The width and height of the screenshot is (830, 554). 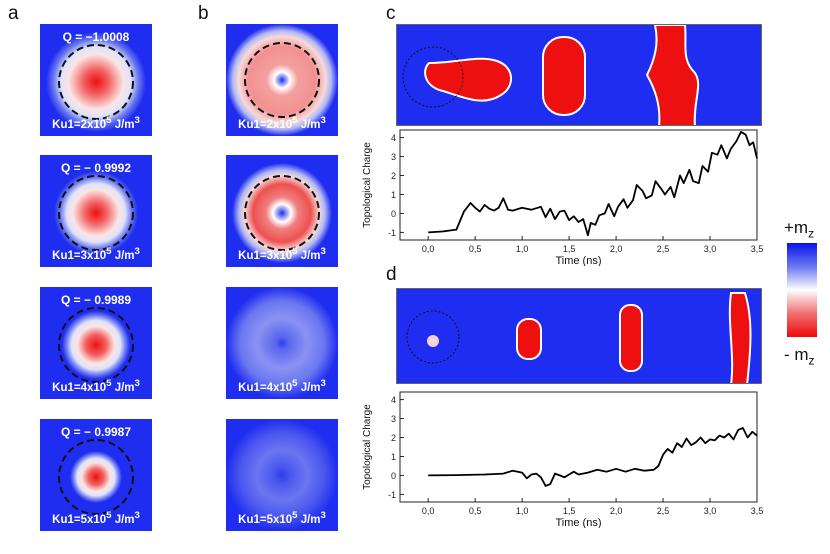 I want to click on skyrmion-motion-image, so click(x=579, y=75).